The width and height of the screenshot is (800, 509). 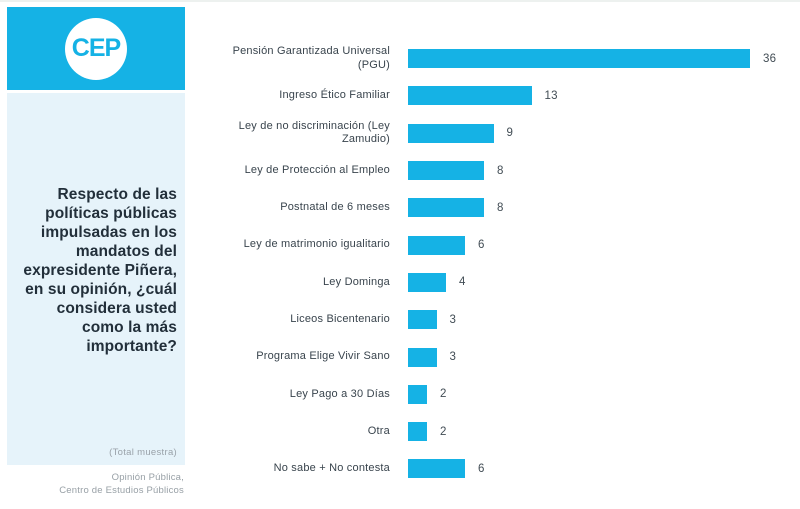 I want to click on top-border, so click(x=400, y=1).